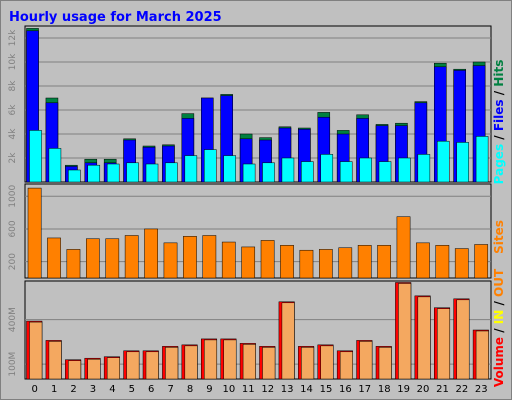  I want to click on x-tick-label: 3, so click(93, 389).